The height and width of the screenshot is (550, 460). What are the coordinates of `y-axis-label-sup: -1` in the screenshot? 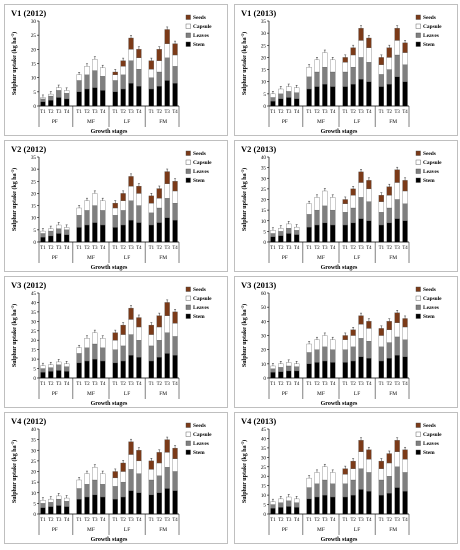 It's located at (242, 308).